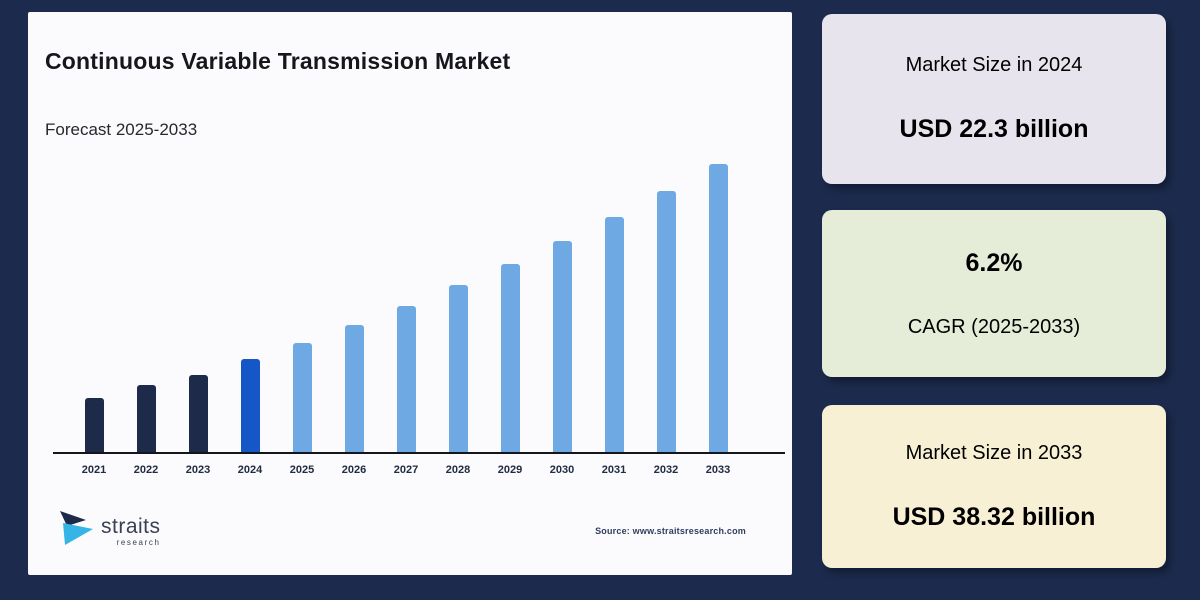 The width and height of the screenshot is (1200, 600). What do you see at coordinates (562, 346) in the screenshot?
I see `bar-2030` at bounding box center [562, 346].